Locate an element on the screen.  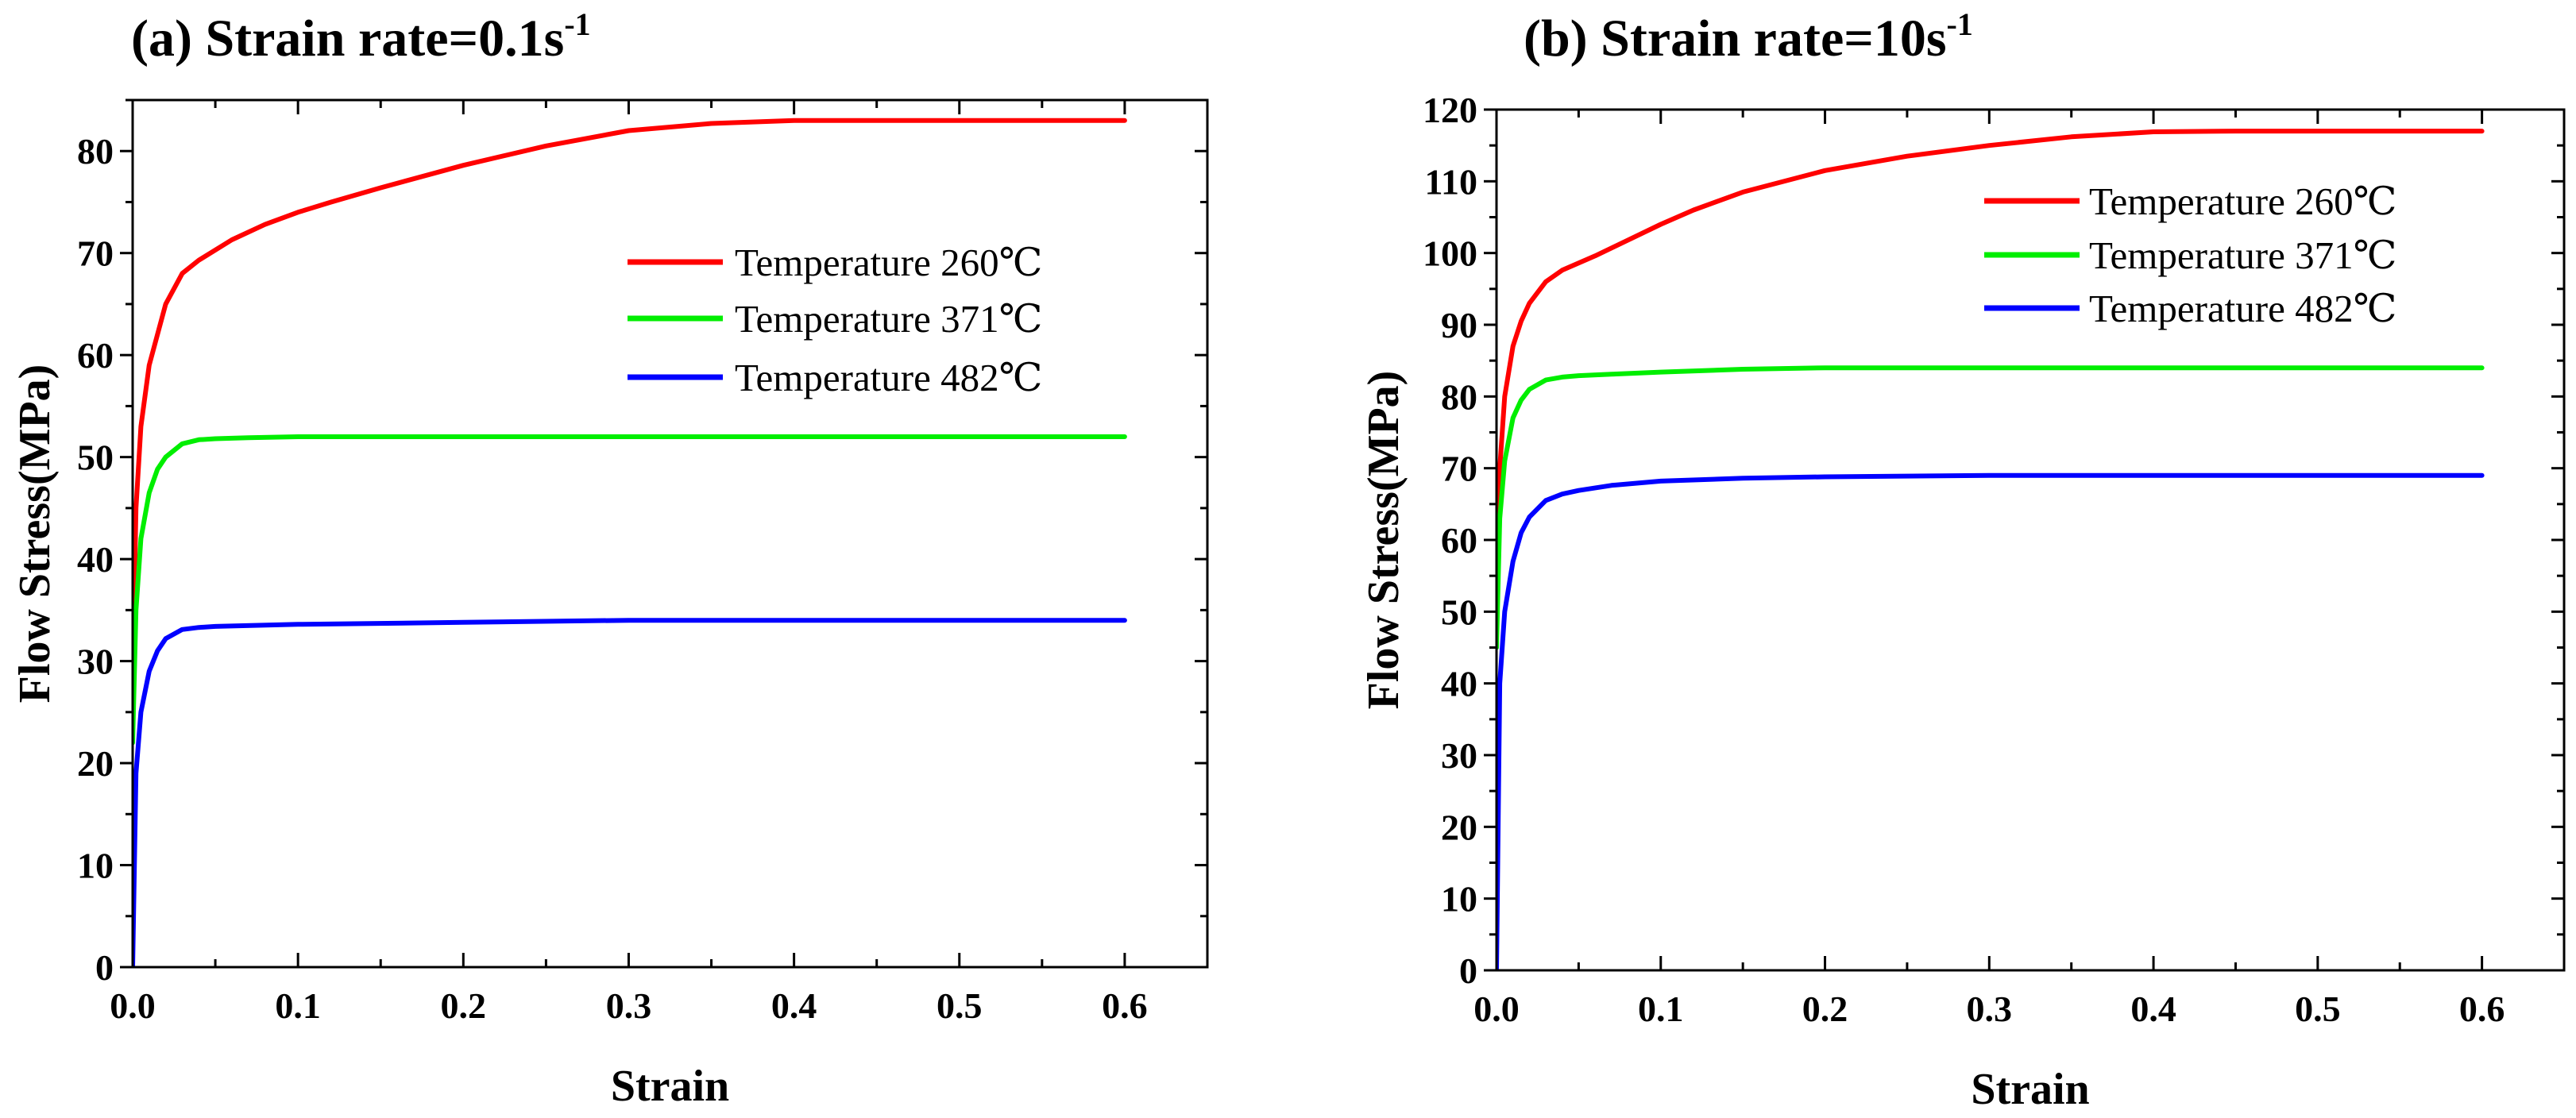
chart-b-ytick-label: 0 is located at coordinates (1468, 970).